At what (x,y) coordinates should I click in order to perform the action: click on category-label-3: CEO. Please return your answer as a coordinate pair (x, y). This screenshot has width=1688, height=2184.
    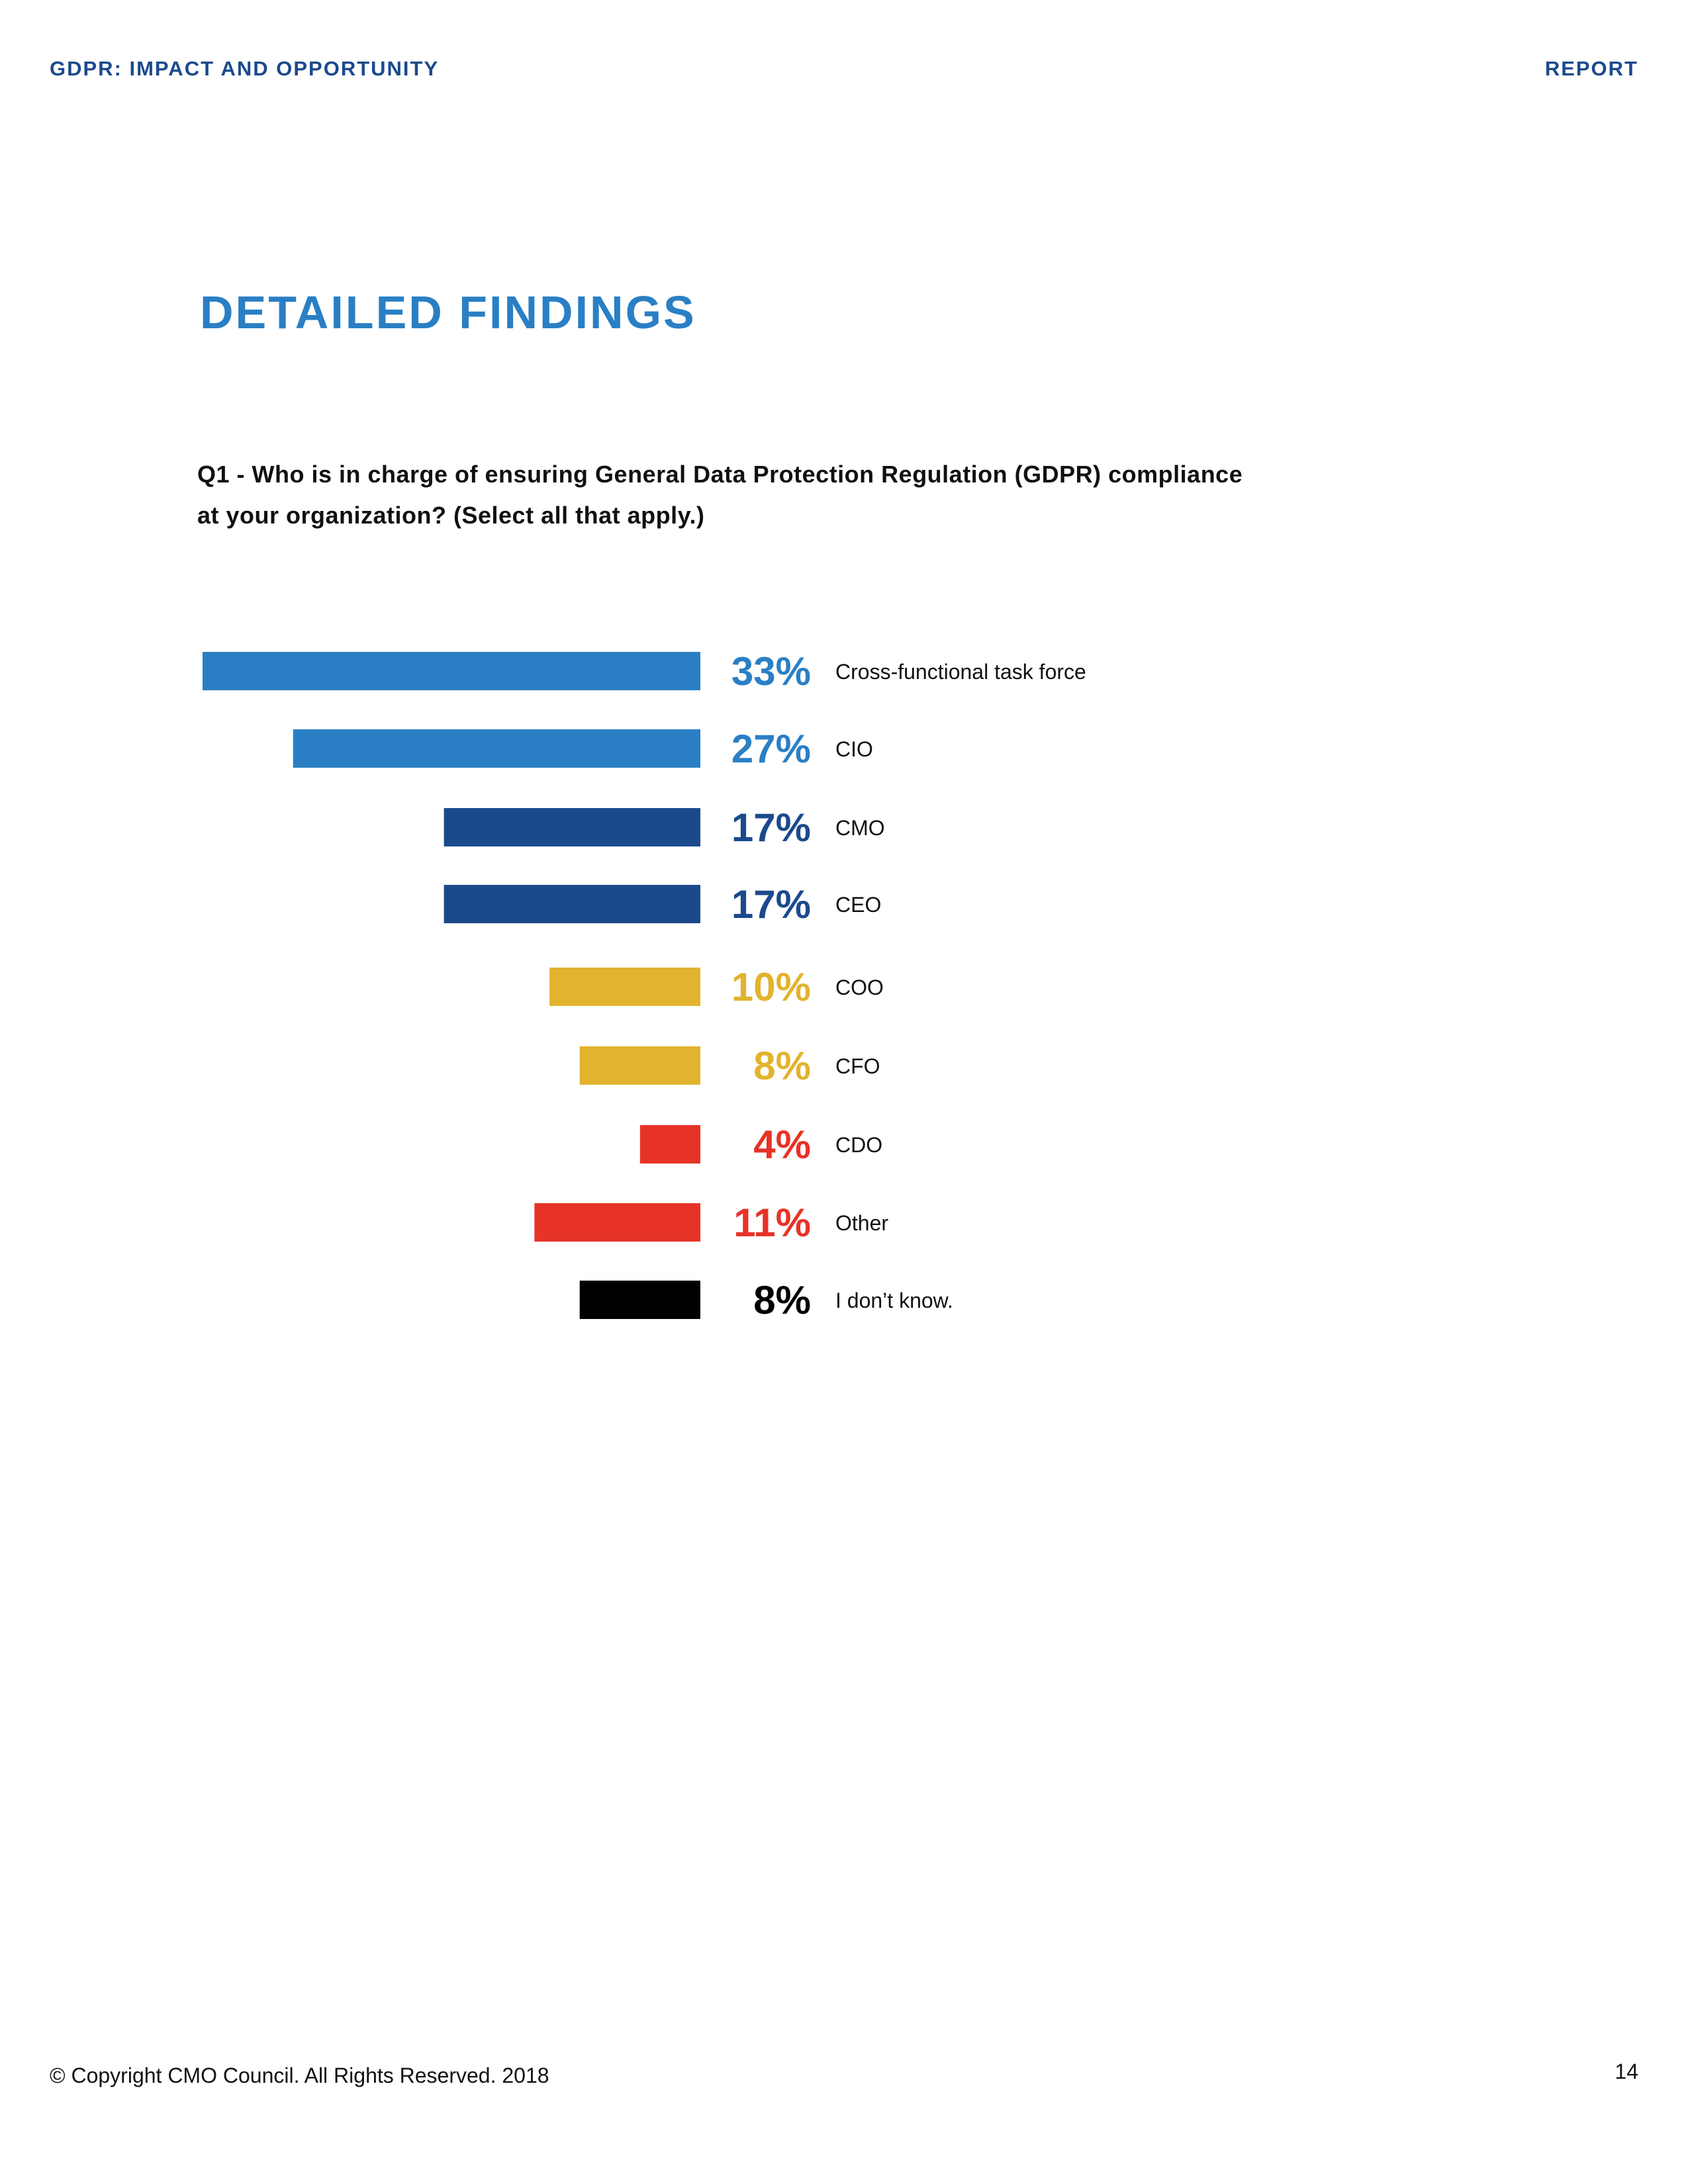
    Looking at the image, I should click on (858, 905).